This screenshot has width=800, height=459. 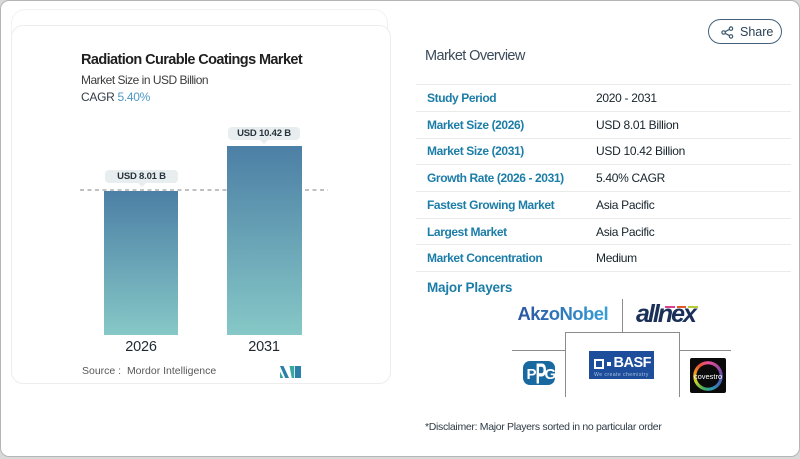 What do you see at coordinates (551, 374) in the screenshot?
I see `svg-text: G` at bounding box center [551, 374].